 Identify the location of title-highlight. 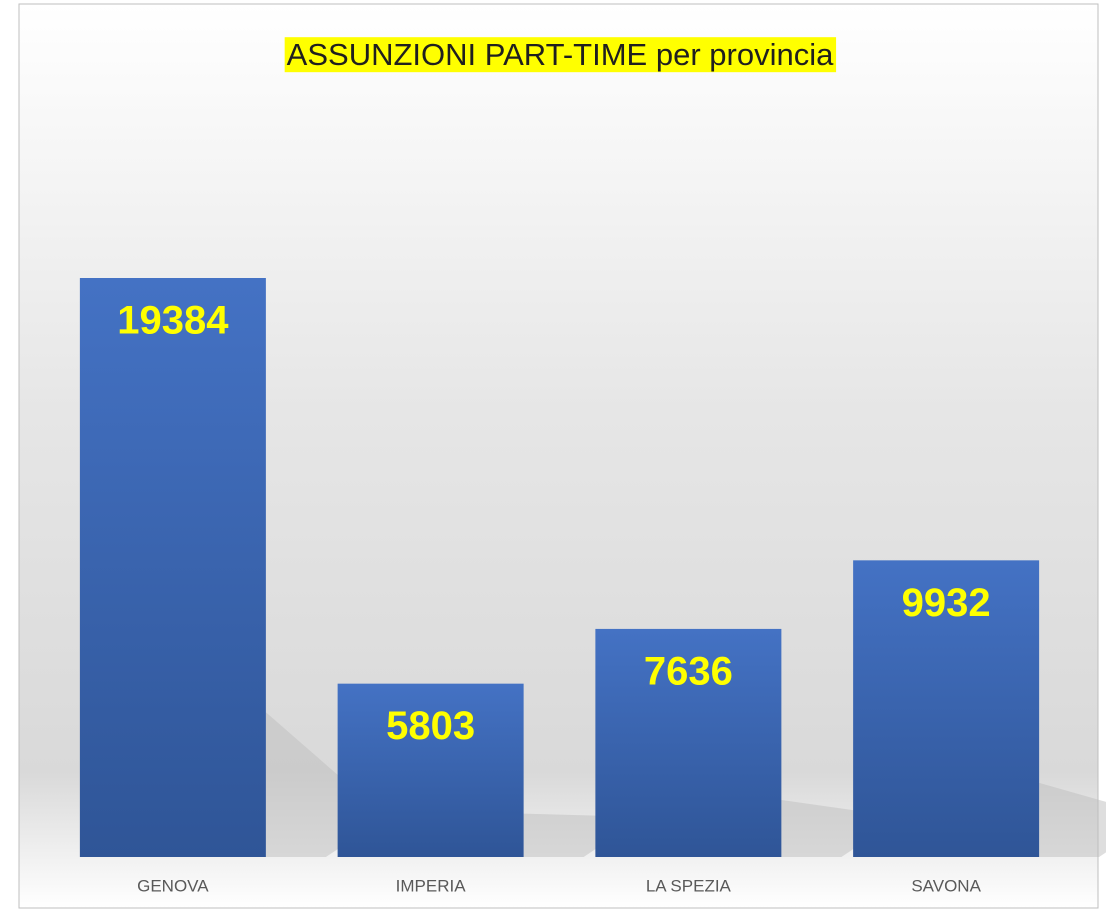
(560, 55).